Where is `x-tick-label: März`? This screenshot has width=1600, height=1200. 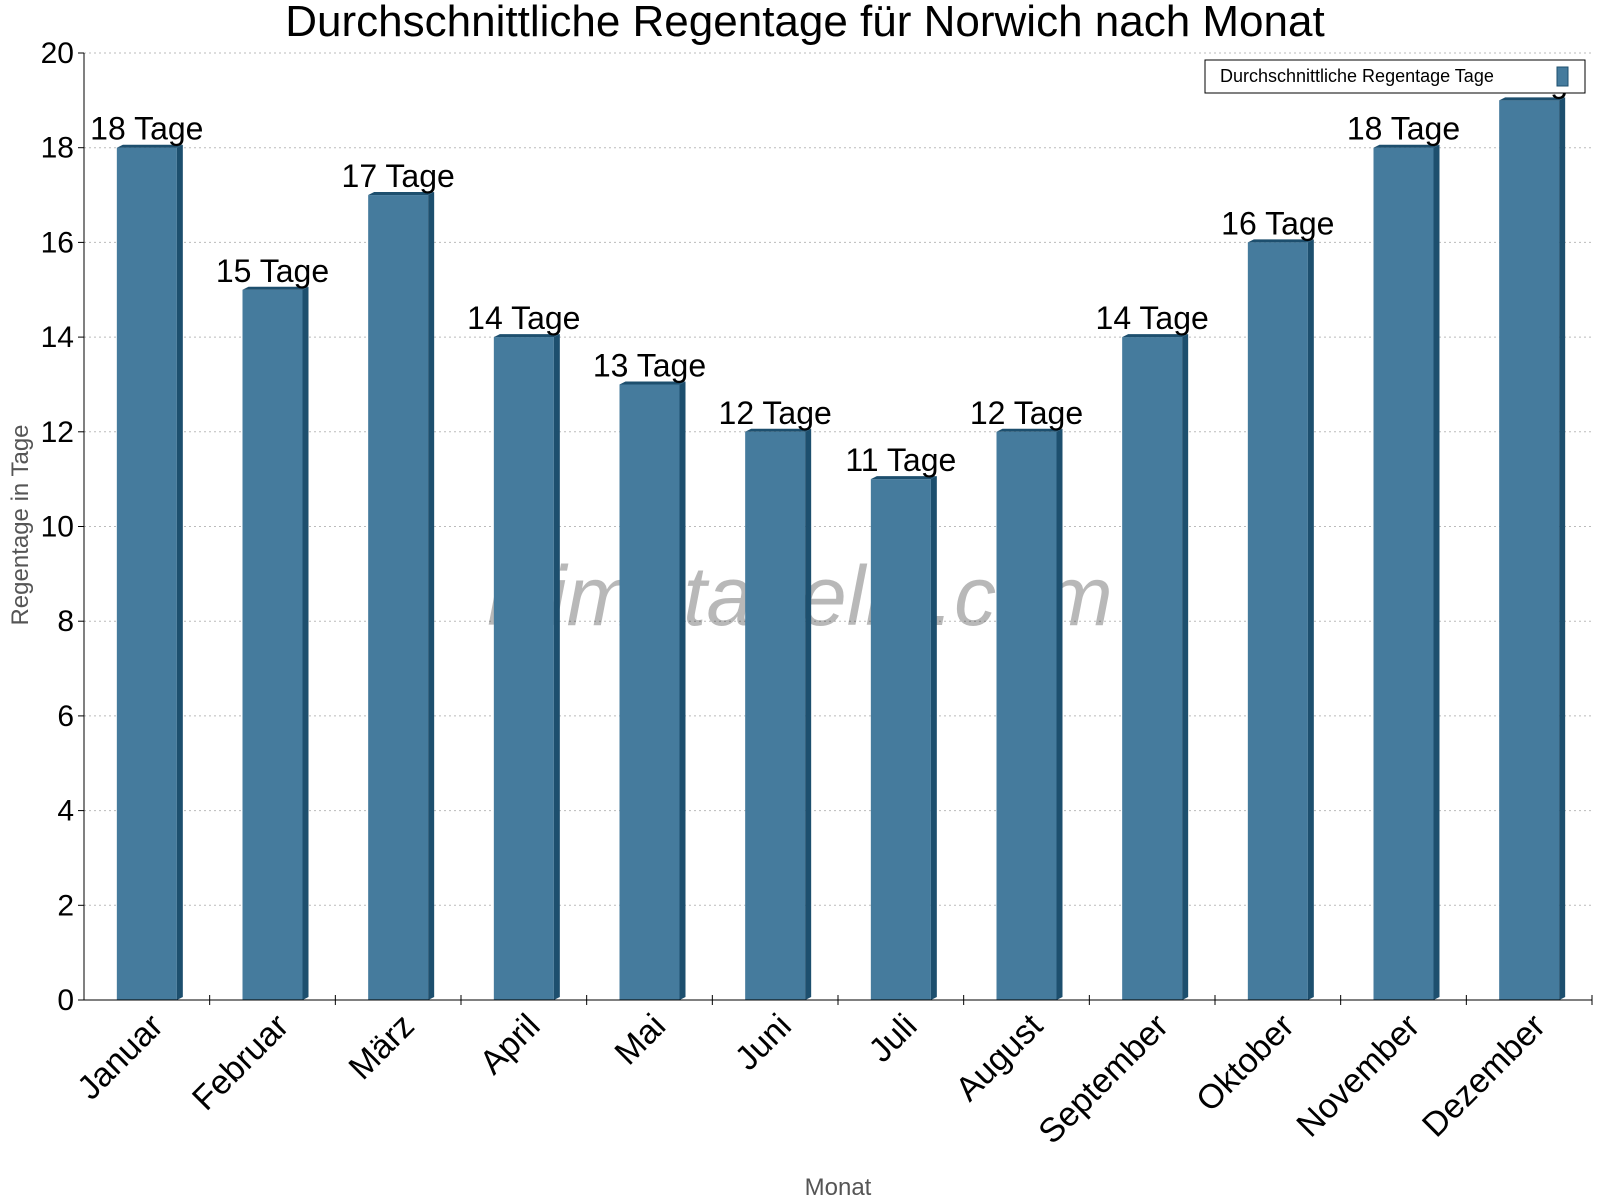
x-tick-label: März is located at coordinates (382, 1047).